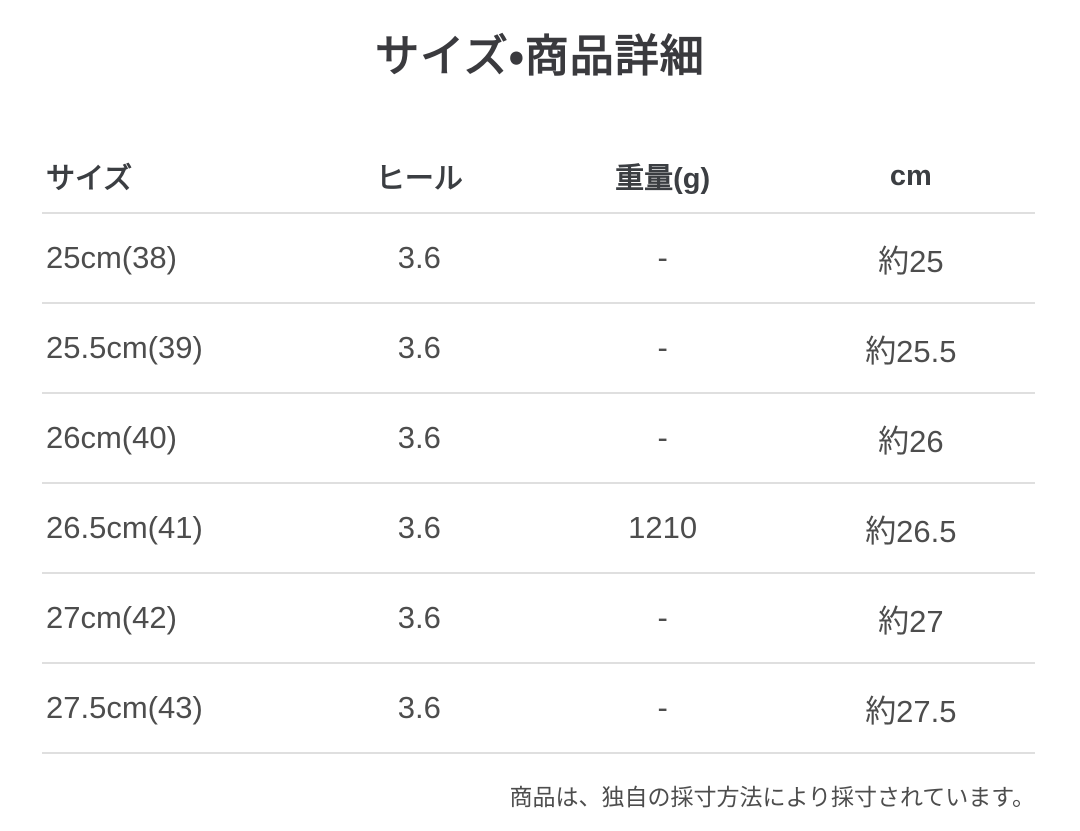  What do you see at coordinates (911, 441) in the screenshot?
I see `table-cell: 約26` at bounding box center [911, 441].